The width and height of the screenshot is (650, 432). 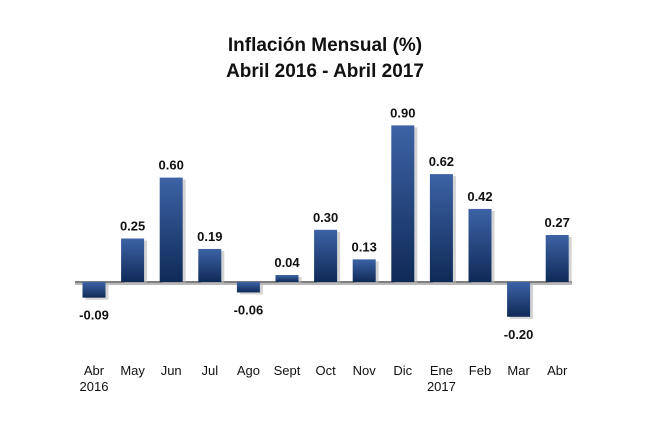 I want to click on data-label: 0.42, so click(x=479, y=196).